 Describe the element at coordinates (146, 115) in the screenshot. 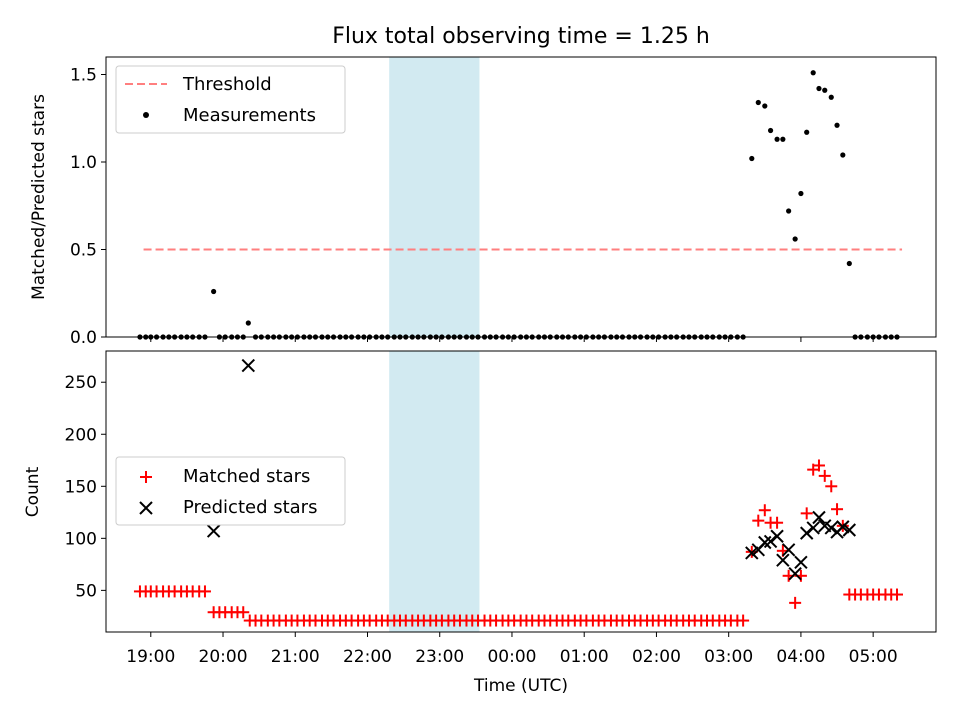

I see `measurements-legend-swatch` at that location.